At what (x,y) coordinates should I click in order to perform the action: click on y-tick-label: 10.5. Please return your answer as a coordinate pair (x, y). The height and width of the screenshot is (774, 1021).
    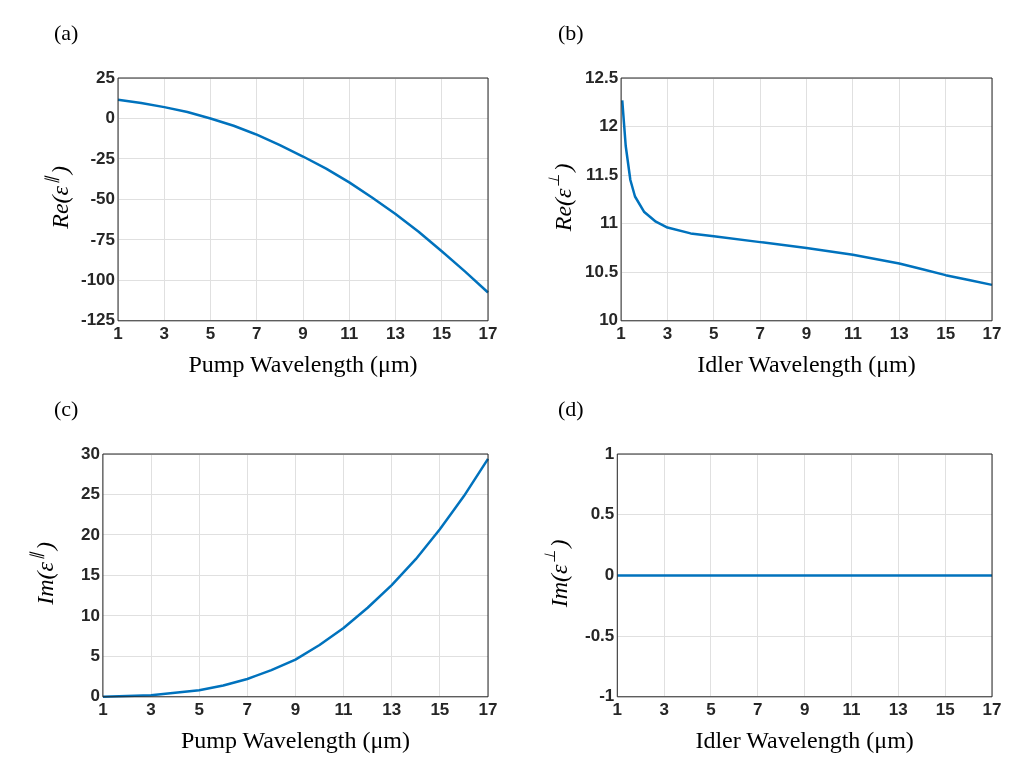
    Looking at the image, I should click on (601, 271).